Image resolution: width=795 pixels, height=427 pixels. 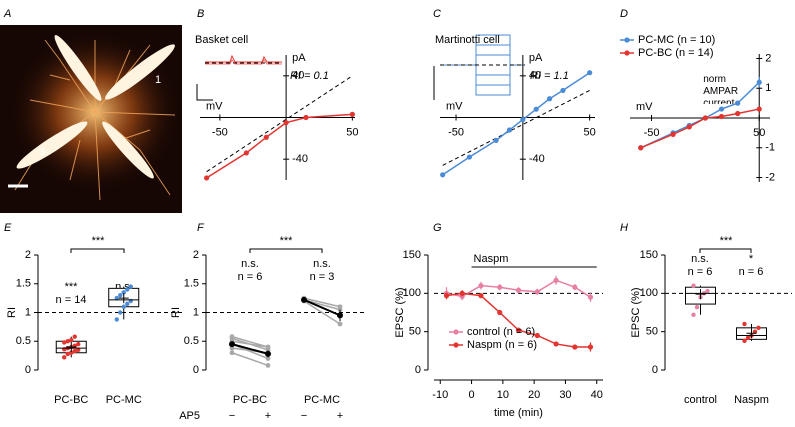 What do you see at coordinates (71, 300) in the screenshot?
I see `annotation: n = 14` at bounding box center [71, 300].